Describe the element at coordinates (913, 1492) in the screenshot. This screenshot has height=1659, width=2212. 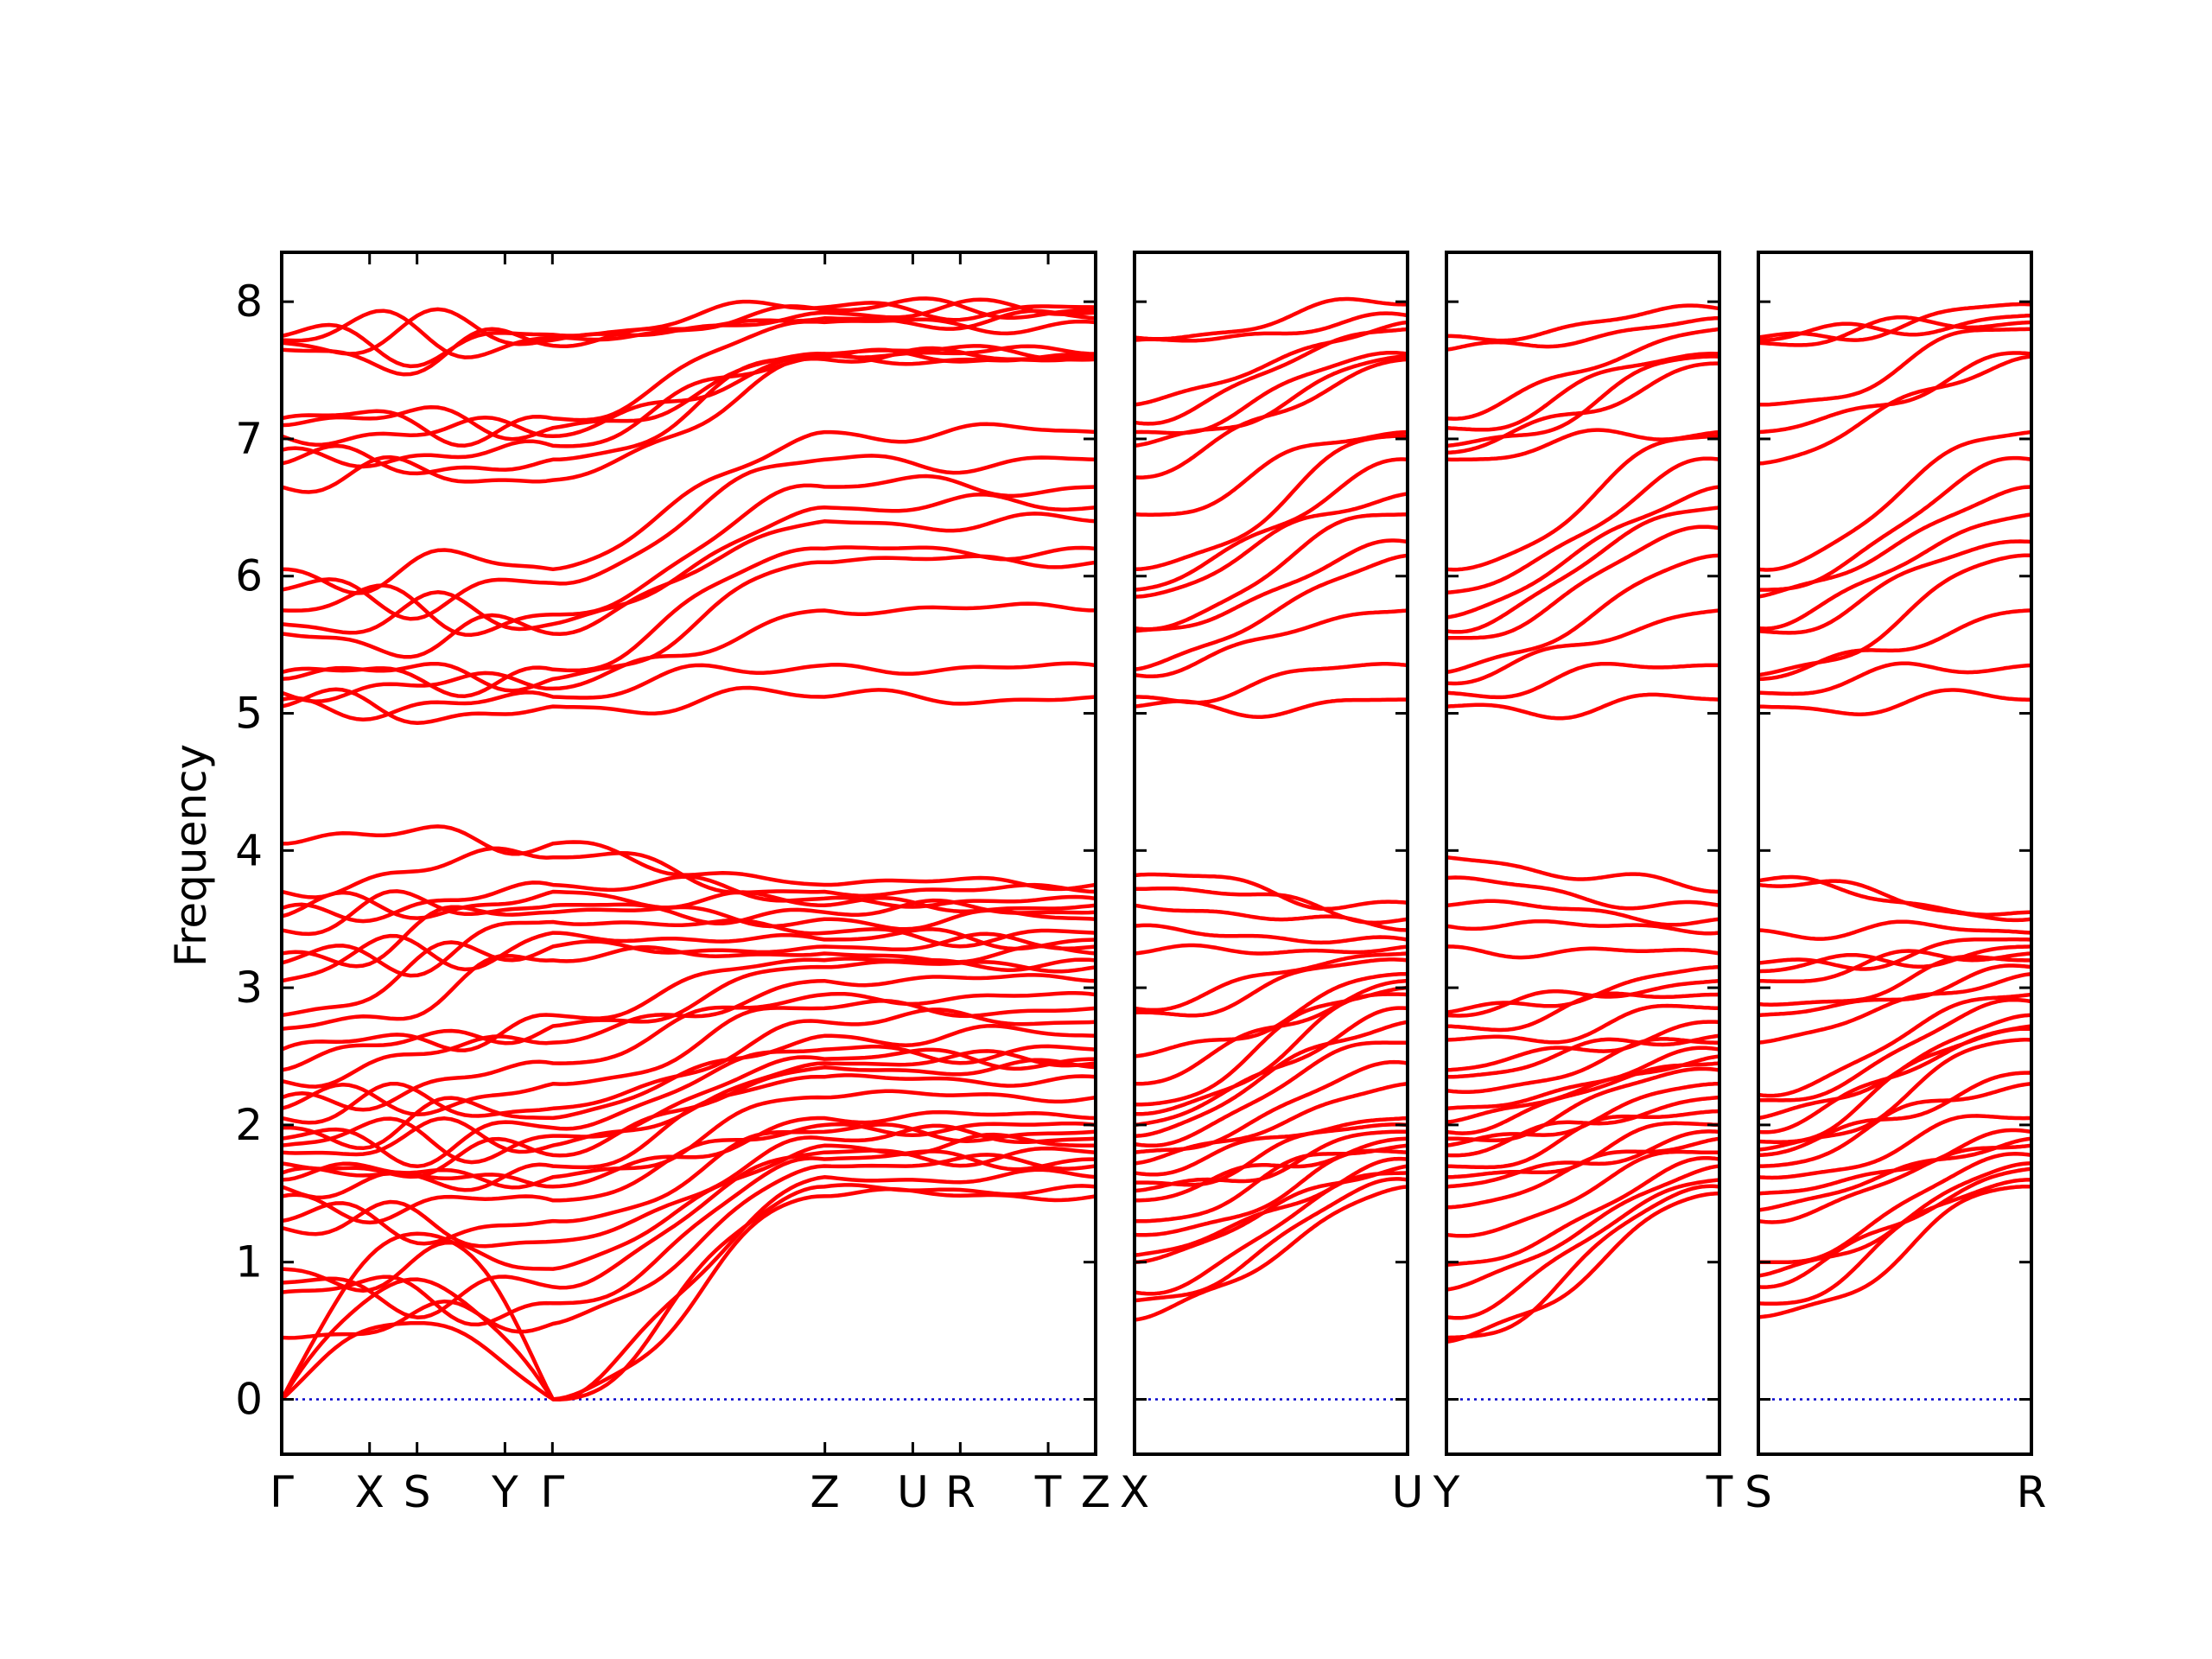
I see `x-tick-label: U` at that location.